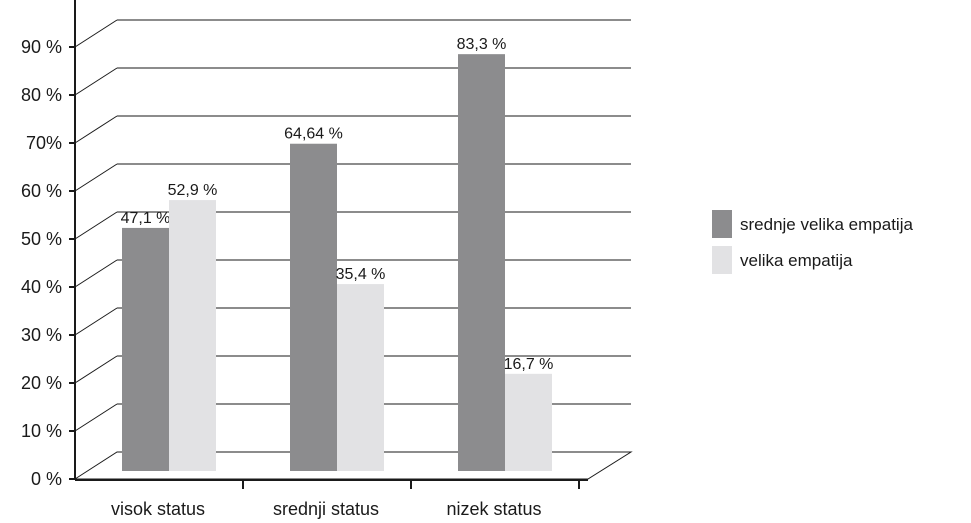 Image resolution: width=971 pixels, height=523 pixels. I want to click on y-tick-label: 70%, so click(44, 143).